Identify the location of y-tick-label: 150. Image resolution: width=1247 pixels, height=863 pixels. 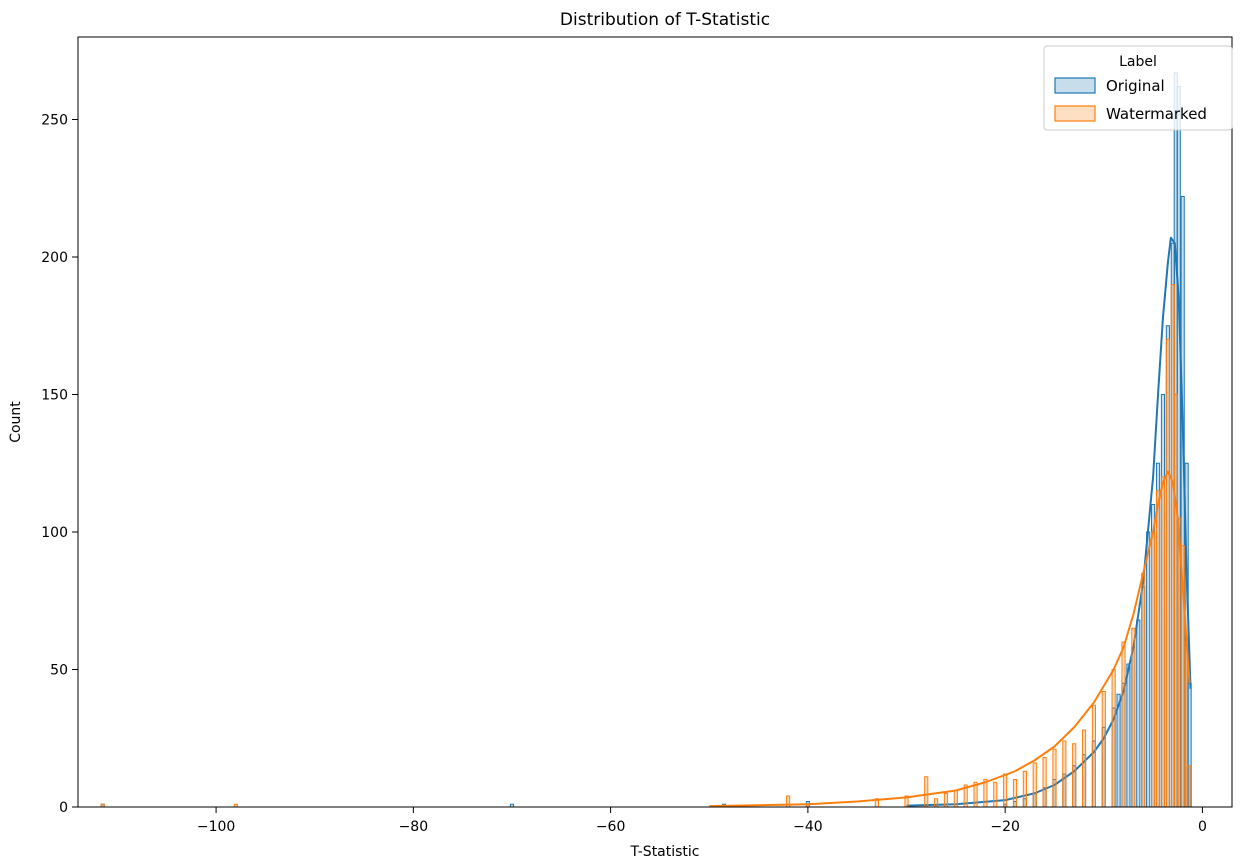
(54, 396).